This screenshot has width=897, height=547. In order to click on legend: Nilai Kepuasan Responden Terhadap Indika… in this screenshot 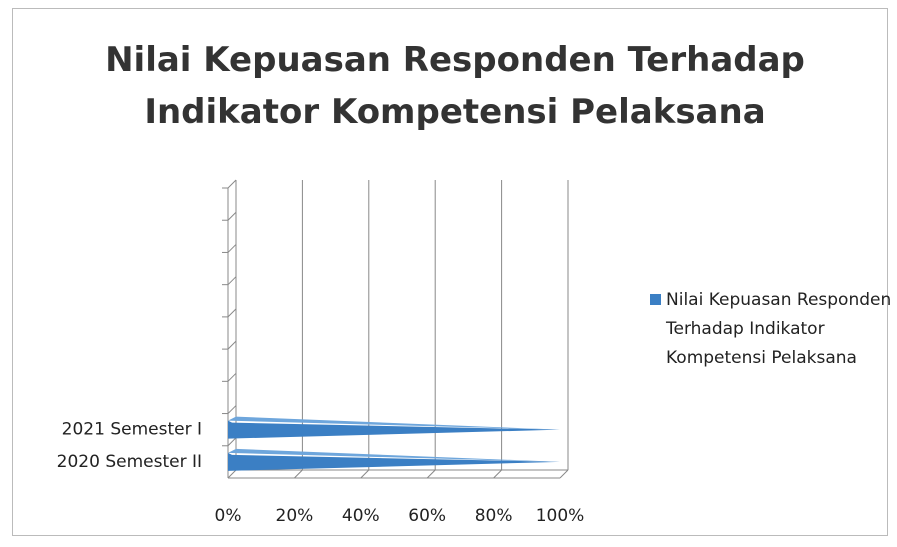, I will do `click(773, 329)`.